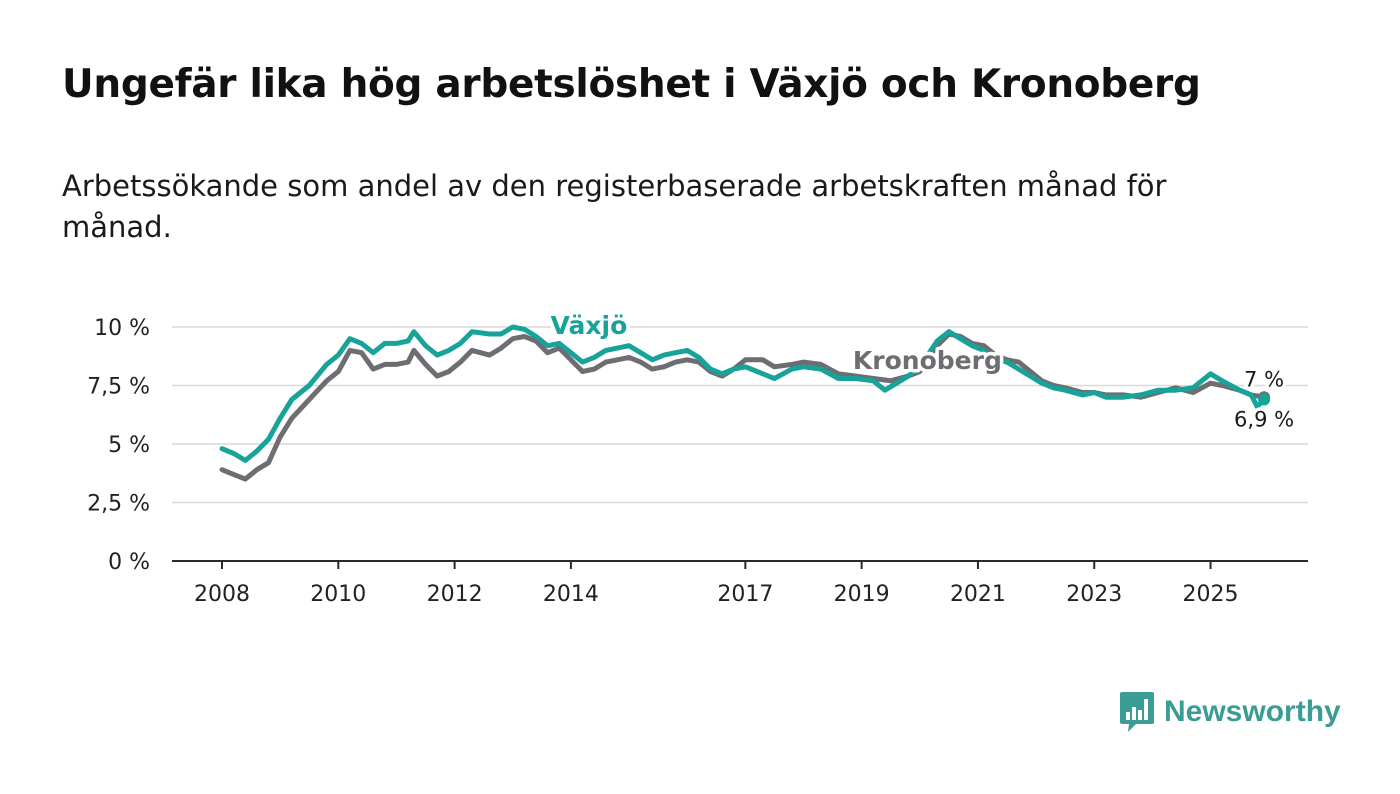 The width and height of the screenshot is (1400, 794). I want to click on series-line-vxj, so click(743, 393).